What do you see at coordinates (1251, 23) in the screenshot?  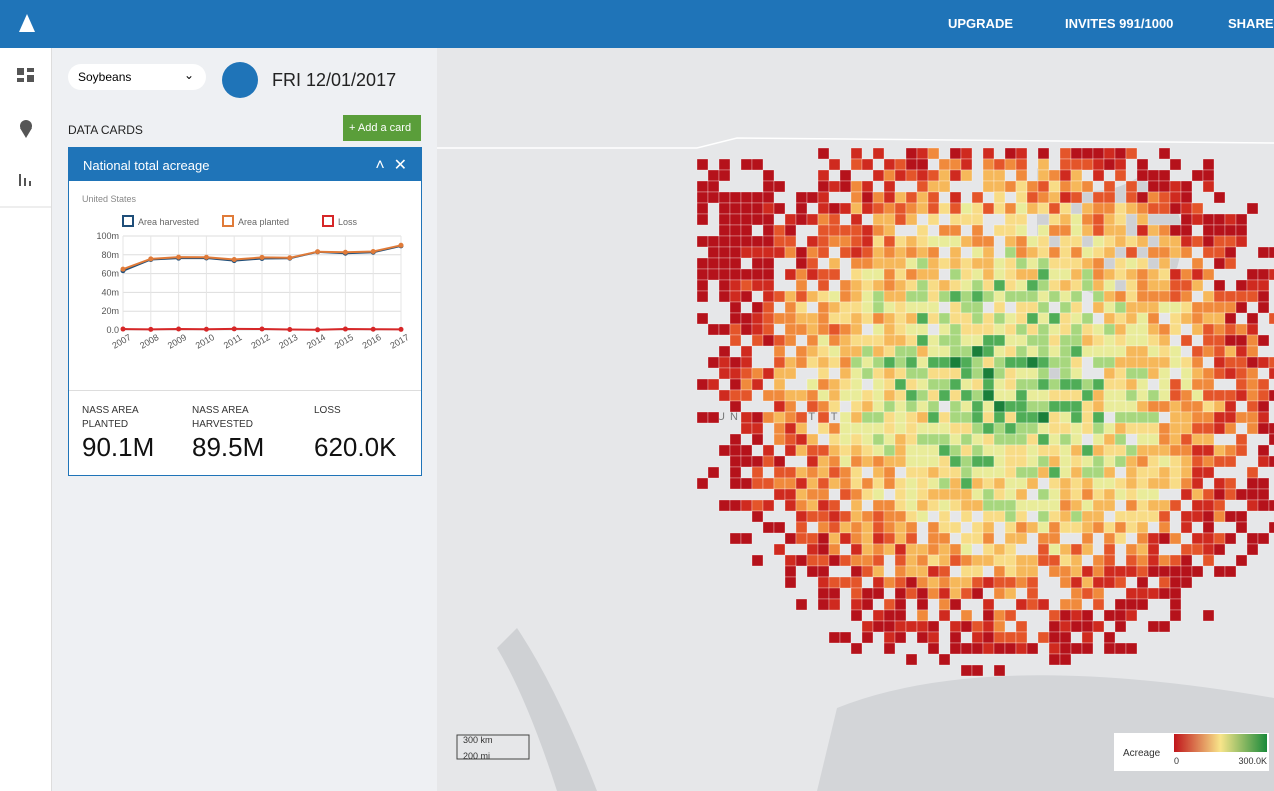 I see `share: SHARE` at bounding box center [1251, 23].